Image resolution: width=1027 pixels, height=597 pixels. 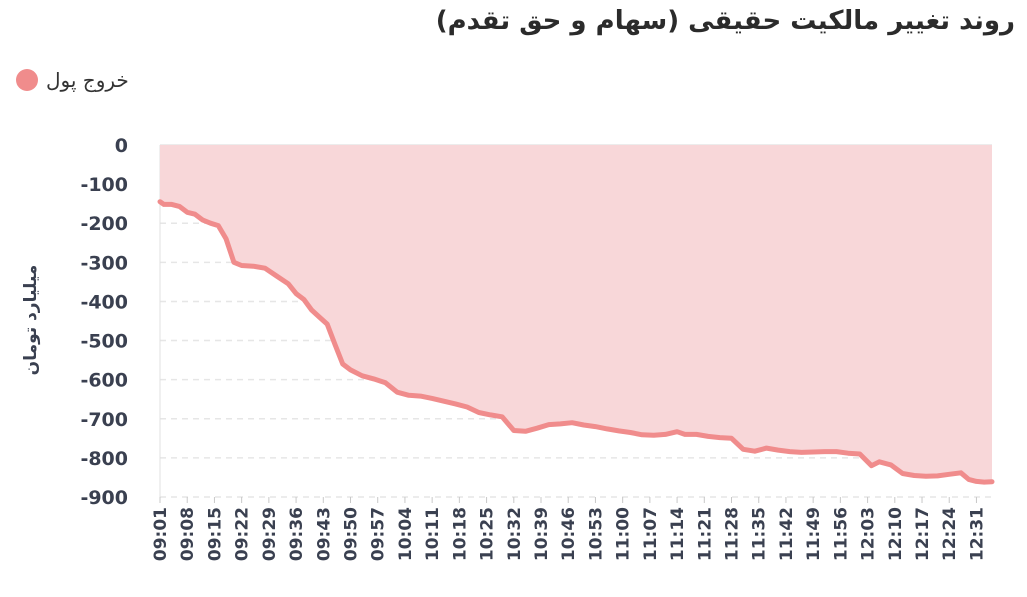 I want to click on y-tick-label: -700, so click(x=104, y=420).